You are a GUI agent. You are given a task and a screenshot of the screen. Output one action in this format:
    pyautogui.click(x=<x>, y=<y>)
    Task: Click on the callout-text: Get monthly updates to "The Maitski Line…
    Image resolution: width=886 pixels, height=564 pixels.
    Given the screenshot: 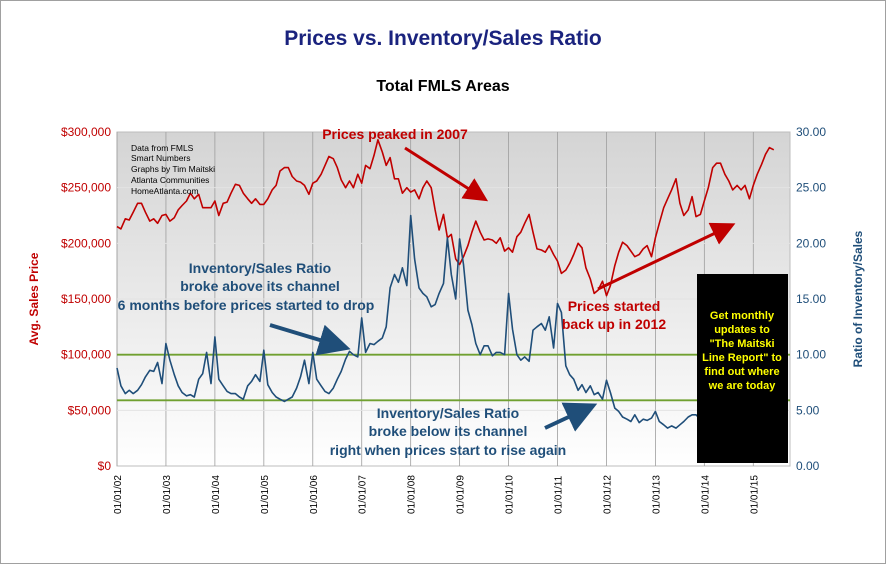 What is the action you would take?
    pyautogui.click(x=742, y=351)
    